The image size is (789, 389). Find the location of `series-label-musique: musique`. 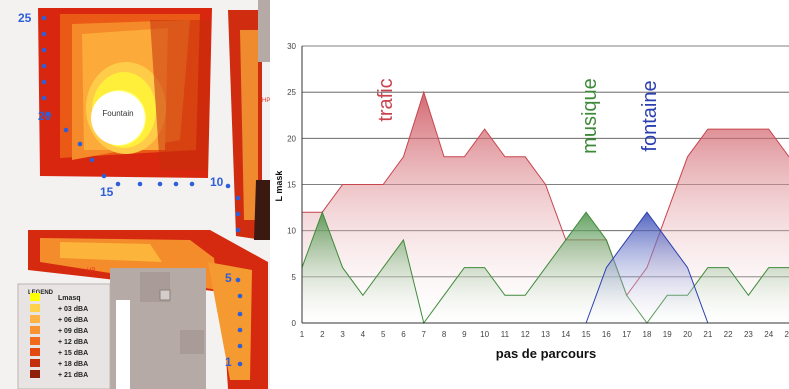

series-label-musique: musique is located at coordinates (590, 116).